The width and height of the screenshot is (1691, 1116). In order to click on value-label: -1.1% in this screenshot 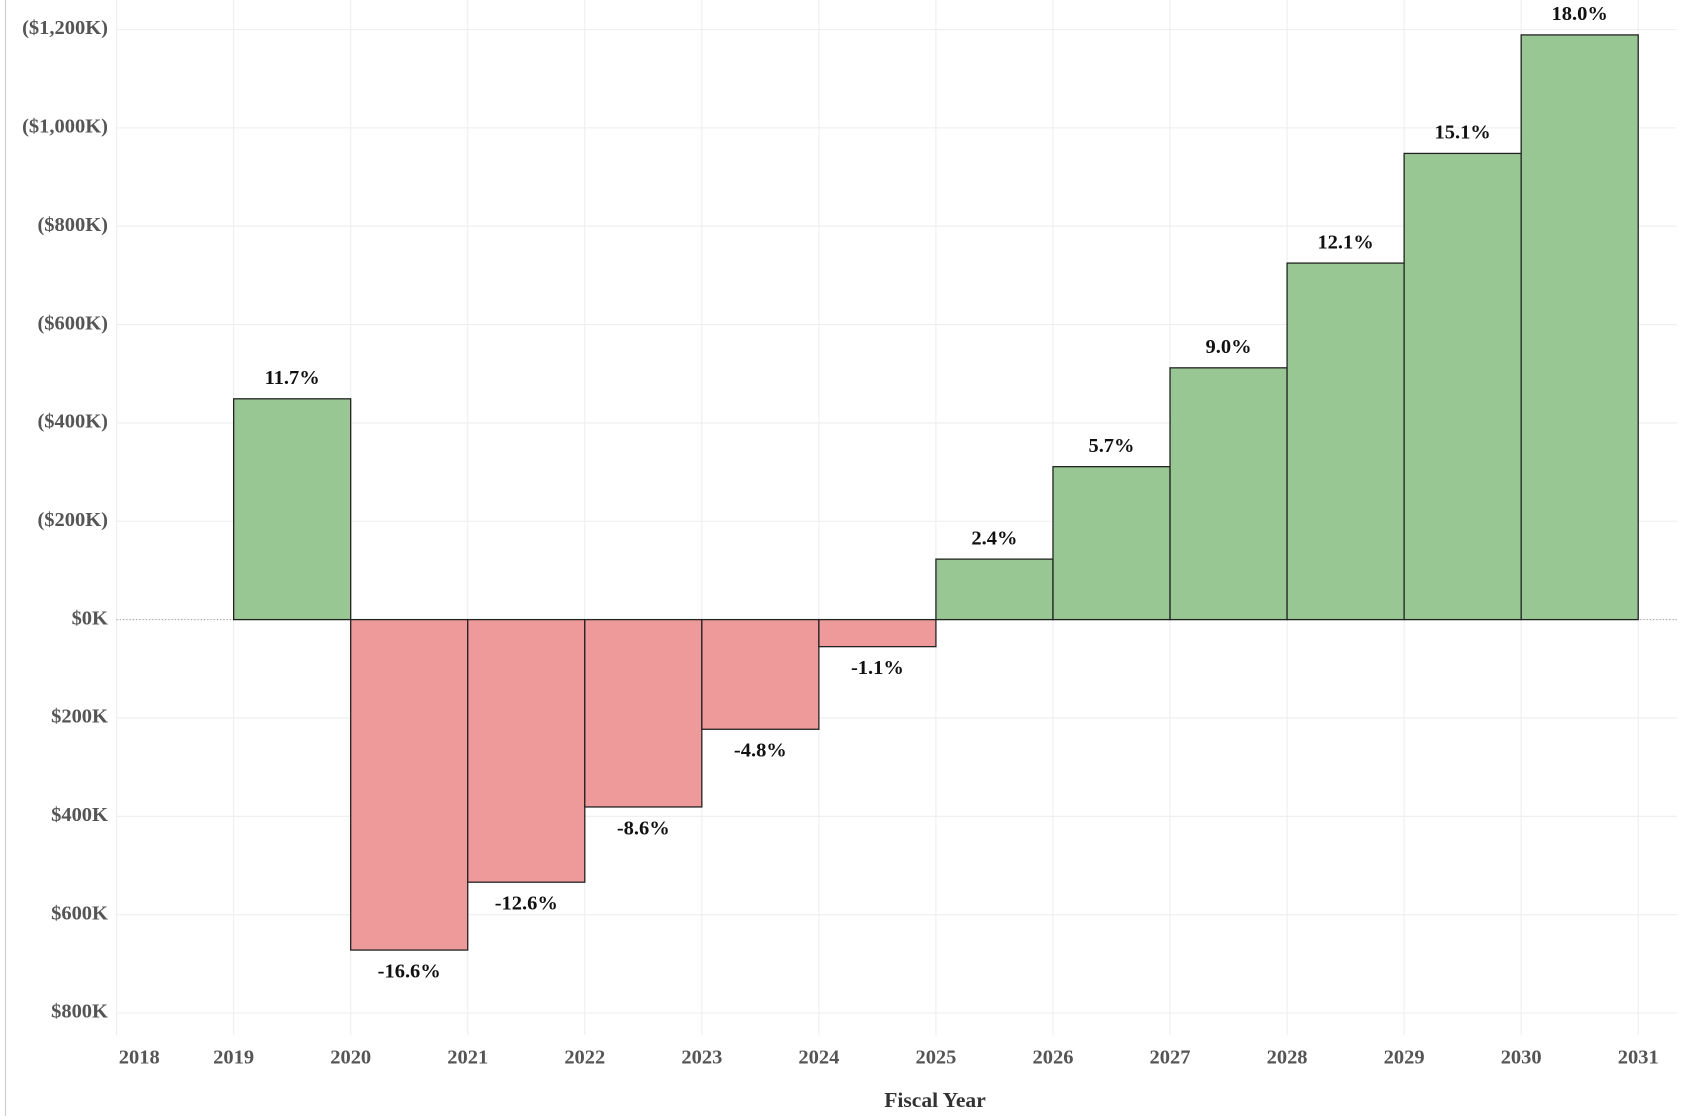, I will do `click(877, 668)`.